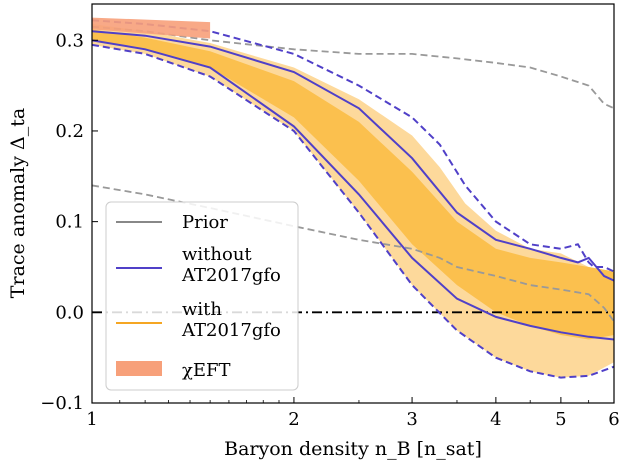 The image size is (626, 468). What do you see at coordinates (69, 222) in the screenshot?
I see `y-tick-label: 0.1` at bounding box center [69, 222].